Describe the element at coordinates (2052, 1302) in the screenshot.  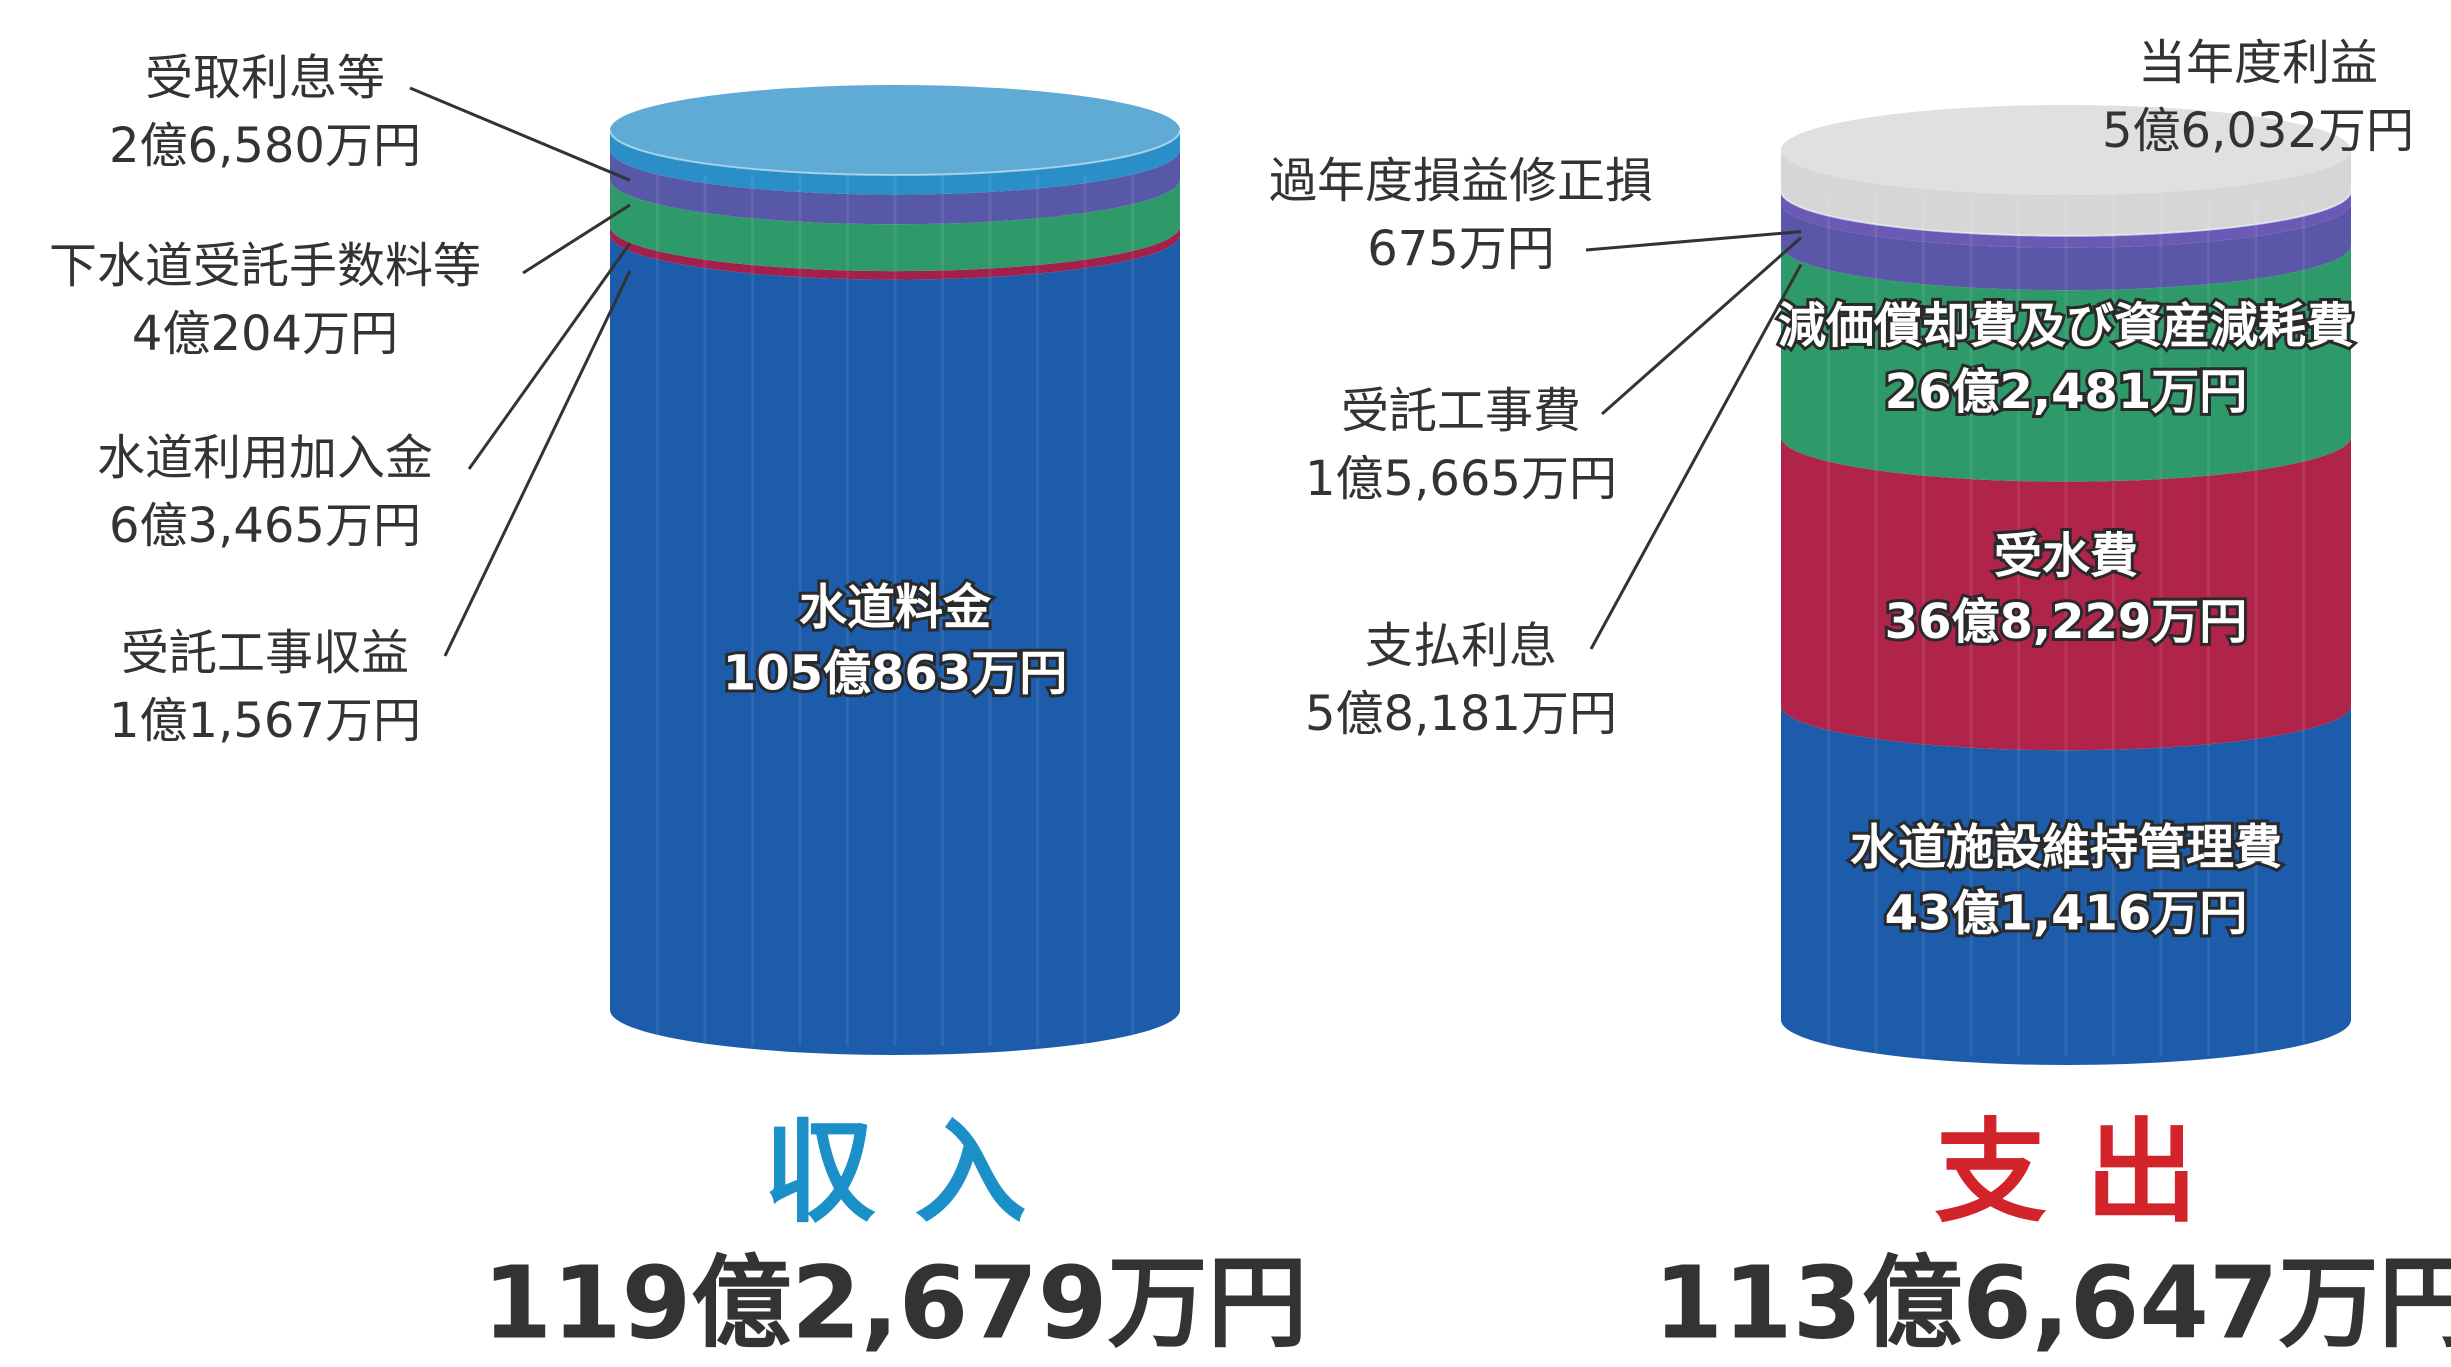
I see `total-label: 113億6,647万円` at that location.